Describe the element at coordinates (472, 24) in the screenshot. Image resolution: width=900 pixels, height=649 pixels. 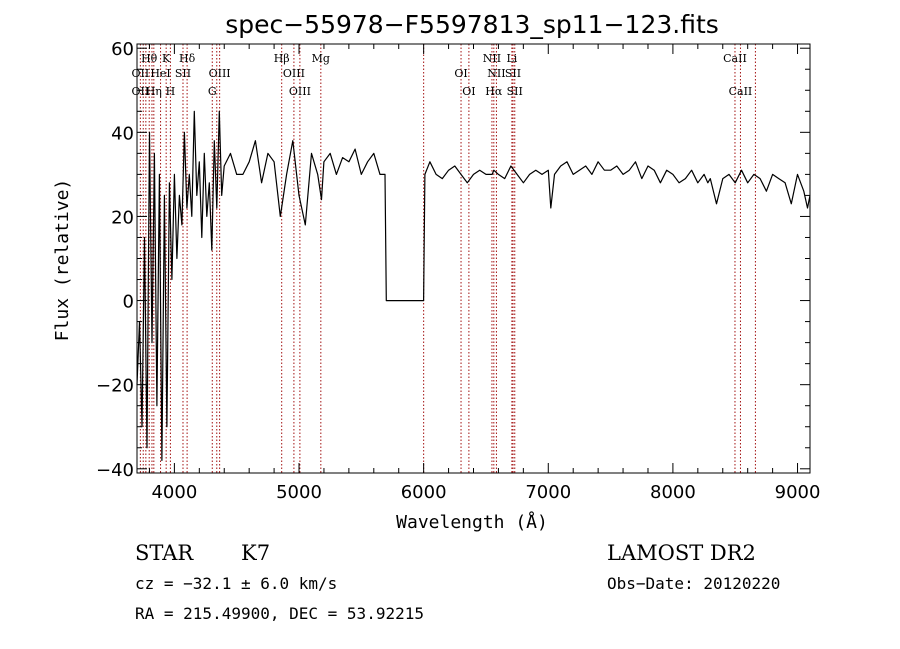
I see `chart-title: spec−55978−F5597813_sp11−123.fits` at that location.